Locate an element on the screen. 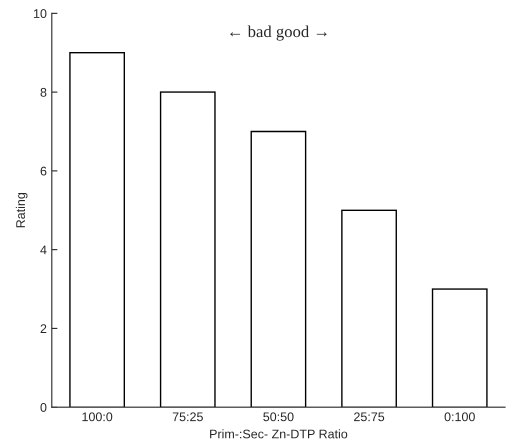 The image size is (518, 445). x-tick-label: 100:0 is located at coordinates (97, 417).